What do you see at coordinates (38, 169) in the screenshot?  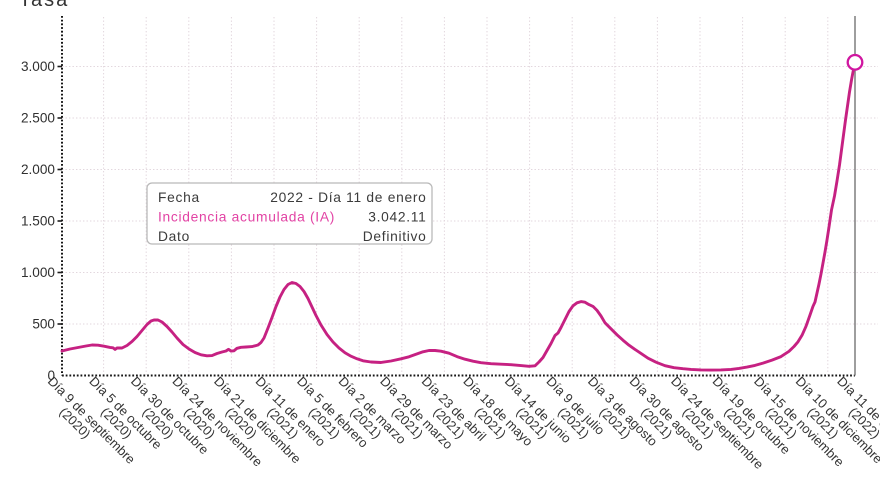 I see `svg-text: 2.000` at bounding box center [38, 169].